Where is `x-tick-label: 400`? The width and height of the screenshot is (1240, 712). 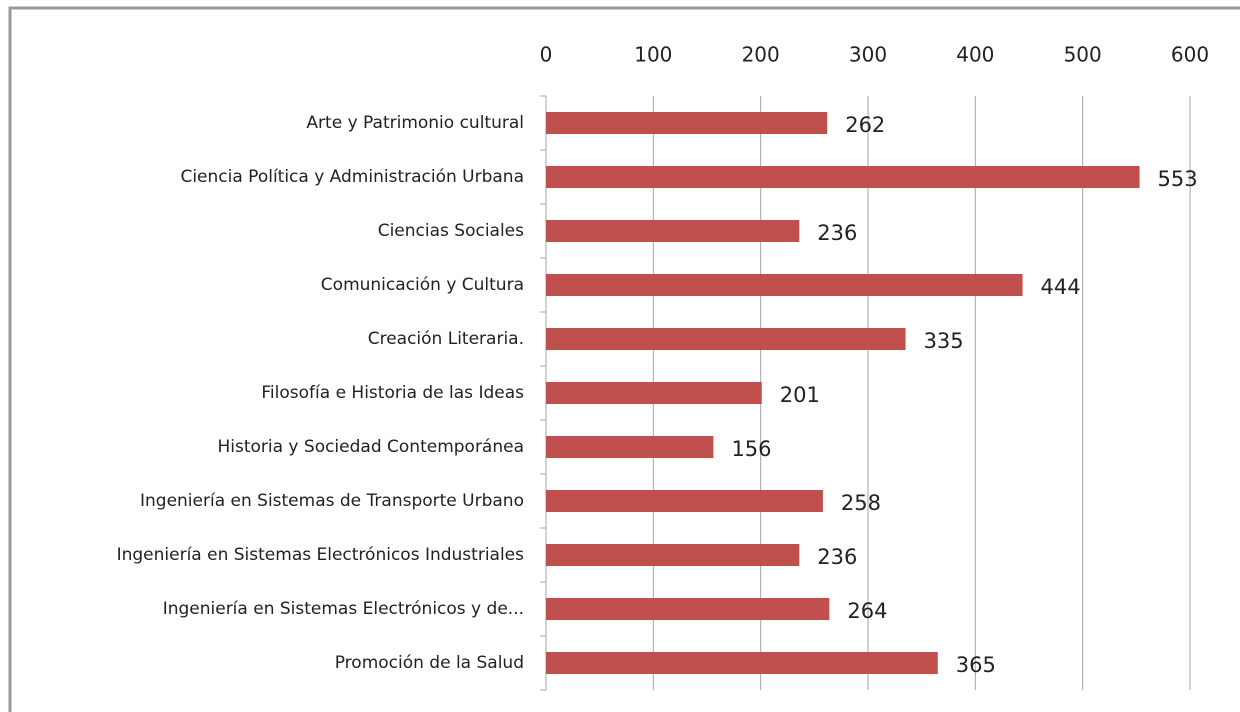
x-tick-label: 400 is located at coordinates (975, 55).